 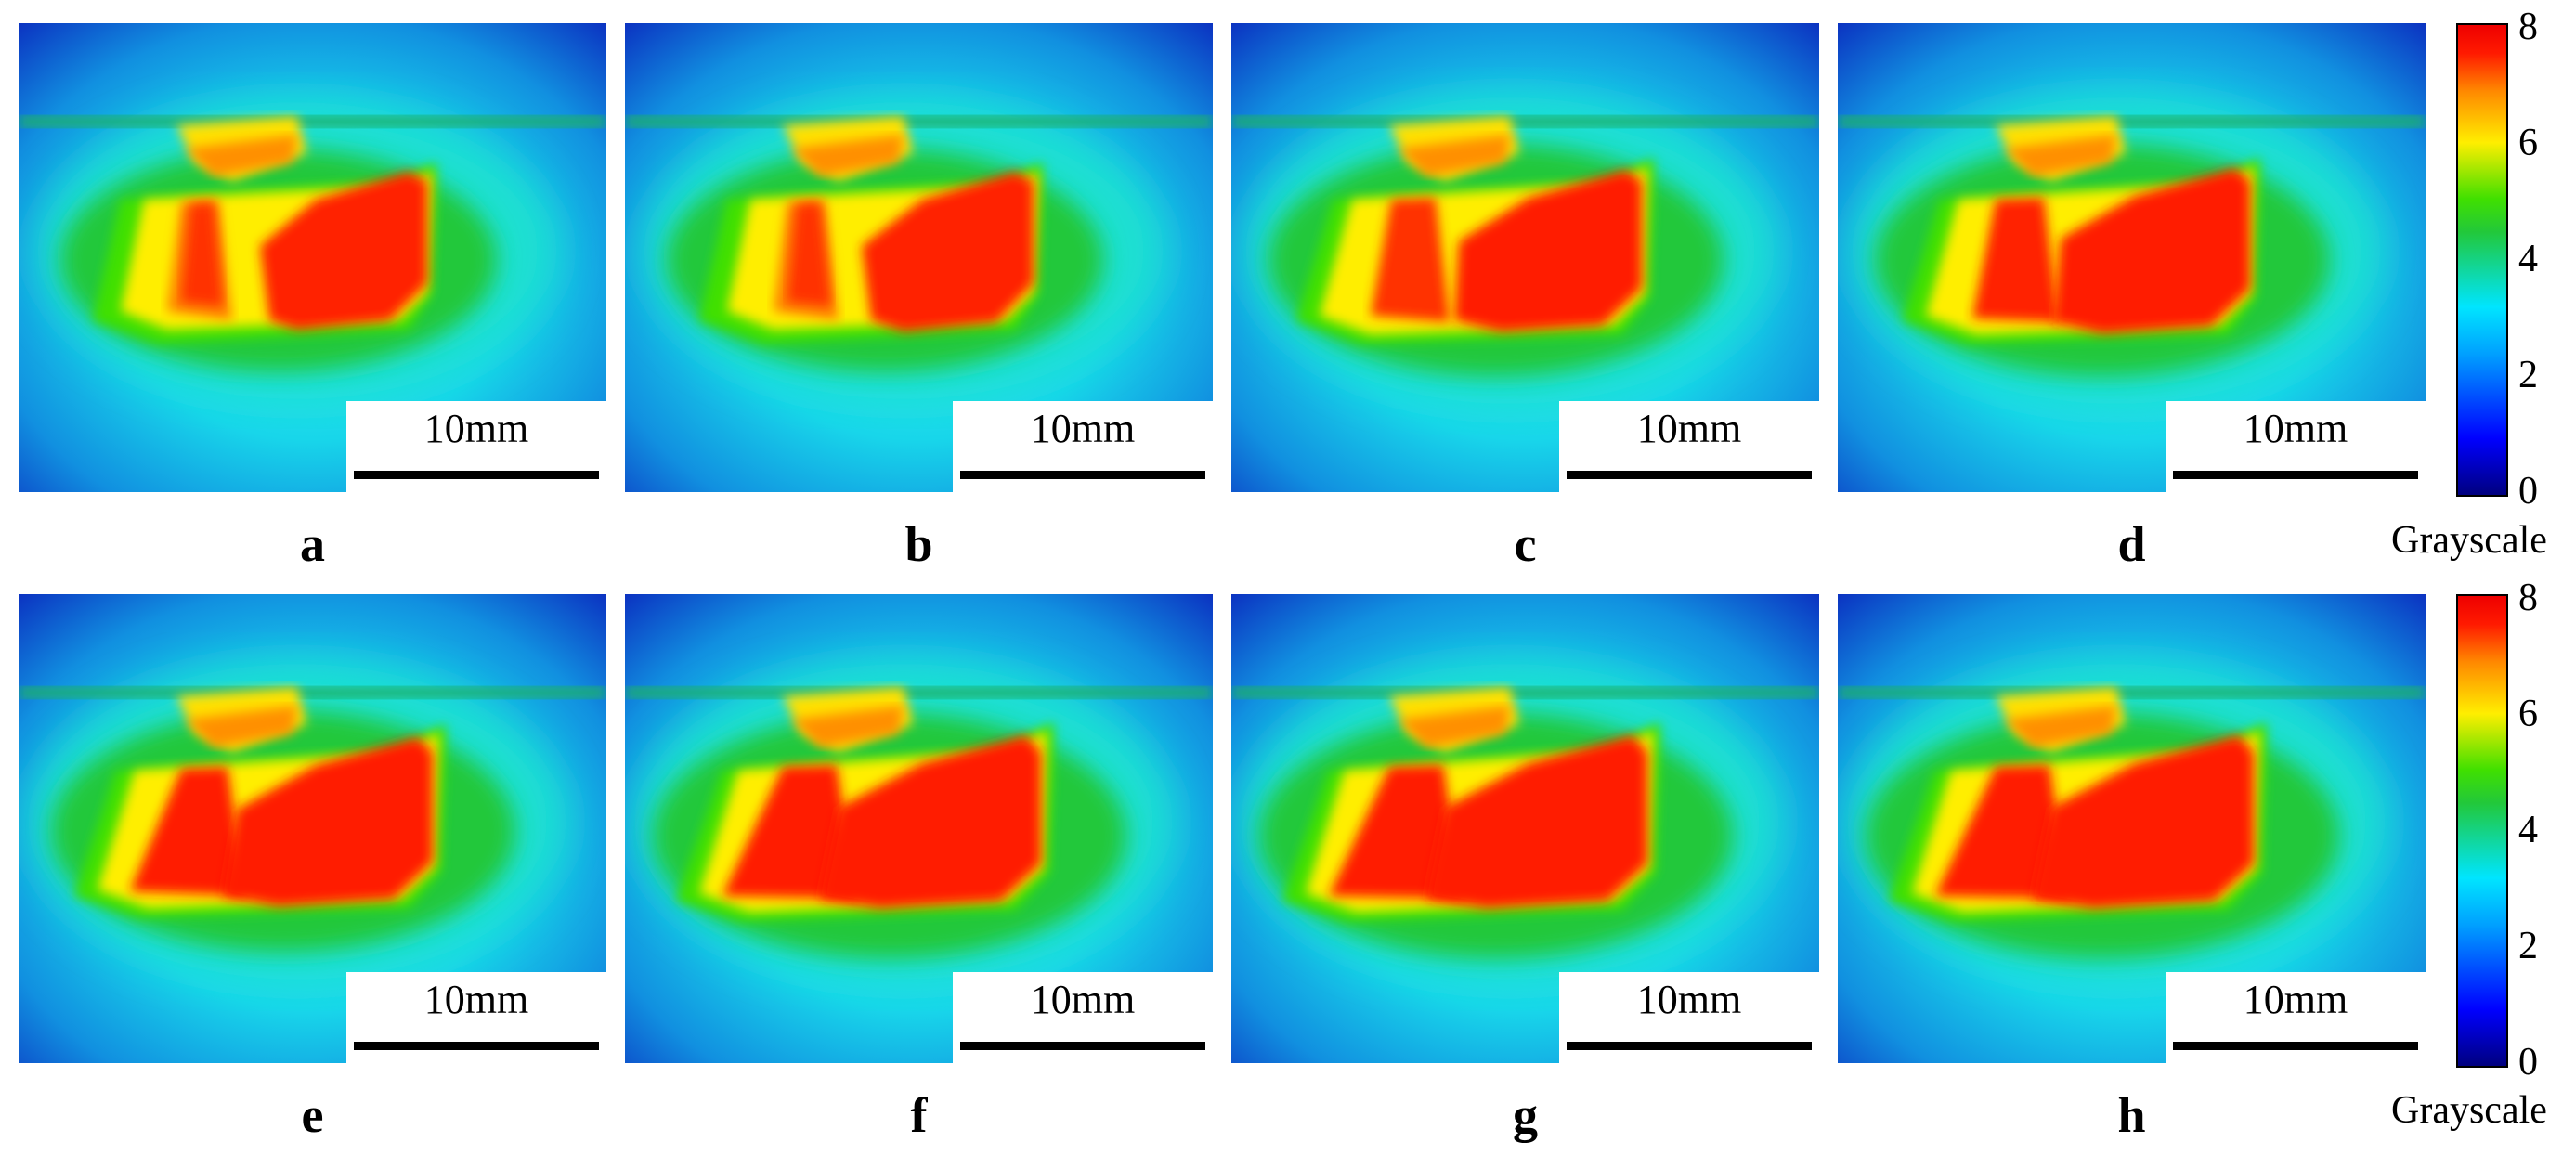 What do you see at coordinates (2528, 491) in the screenshot?
I see `colorbar-top-tick: 0` at bounding box center [2528, 491].